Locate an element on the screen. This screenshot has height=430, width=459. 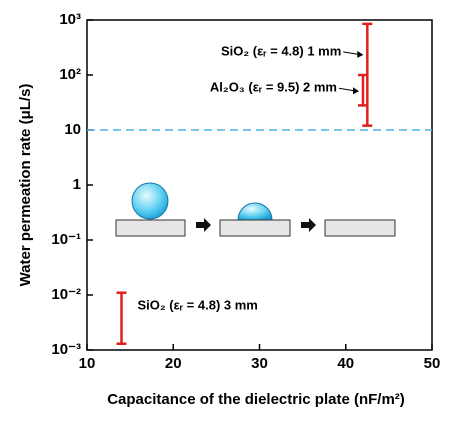
y-axis-title: Water permeation rate (μL/s) is located at coordinates (25, 185).